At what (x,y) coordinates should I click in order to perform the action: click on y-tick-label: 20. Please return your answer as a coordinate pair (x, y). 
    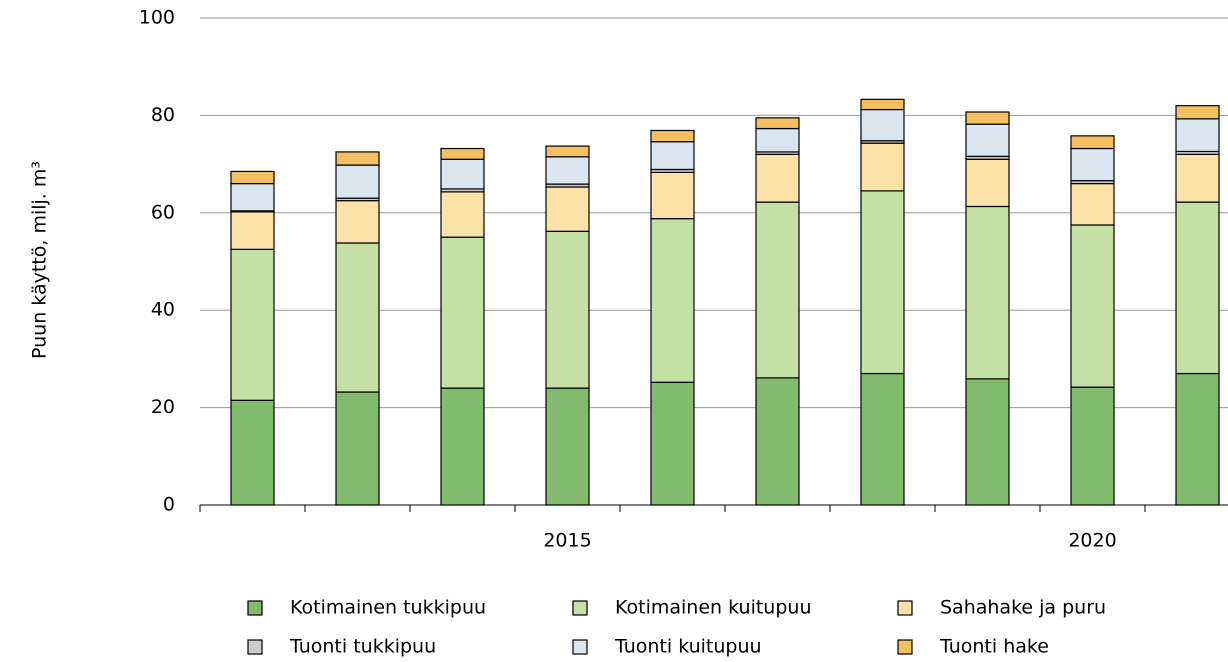
    Looking at the image, I should click on (163, 407).